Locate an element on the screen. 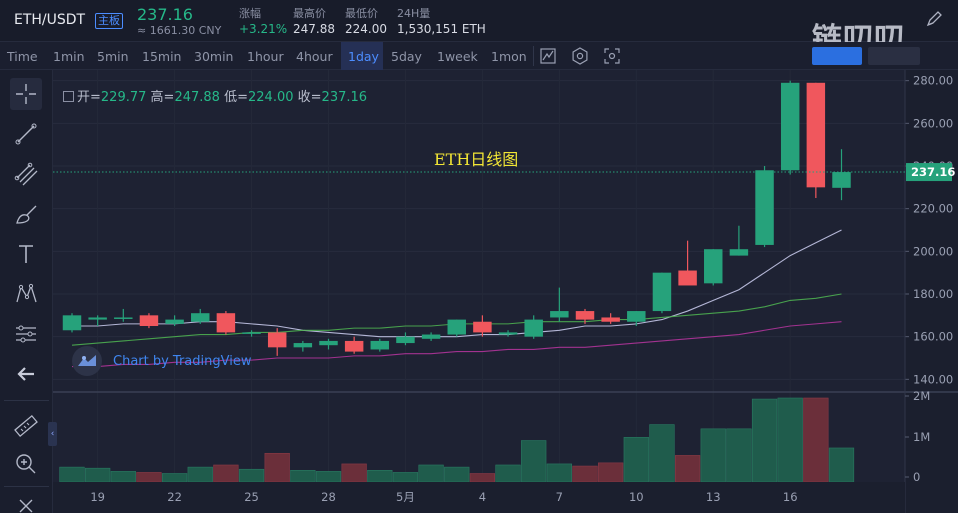  price-axis-background is located at coordinates (931, 291).